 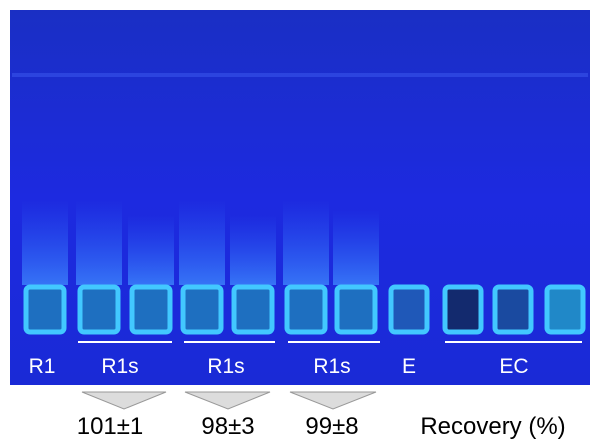 I want to click on arrows, so click(x=229, y=400).